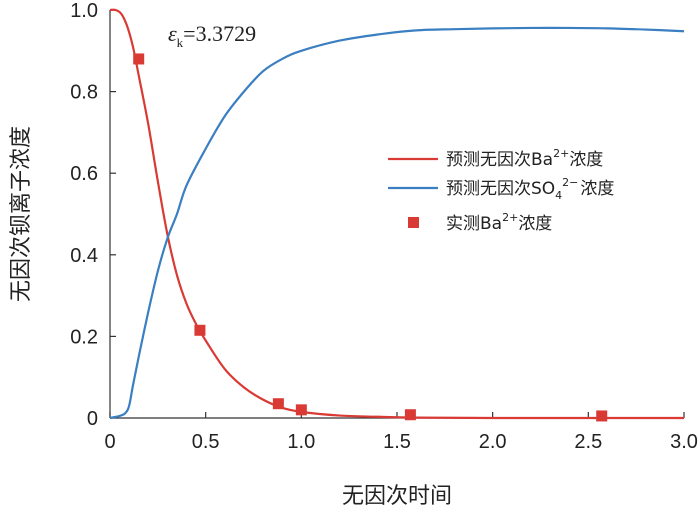 This screenshot has height=515, width=700. Describe the element at coordinates (92, 419) in the screenshot. I see `y-tick-label: 0` at that location.